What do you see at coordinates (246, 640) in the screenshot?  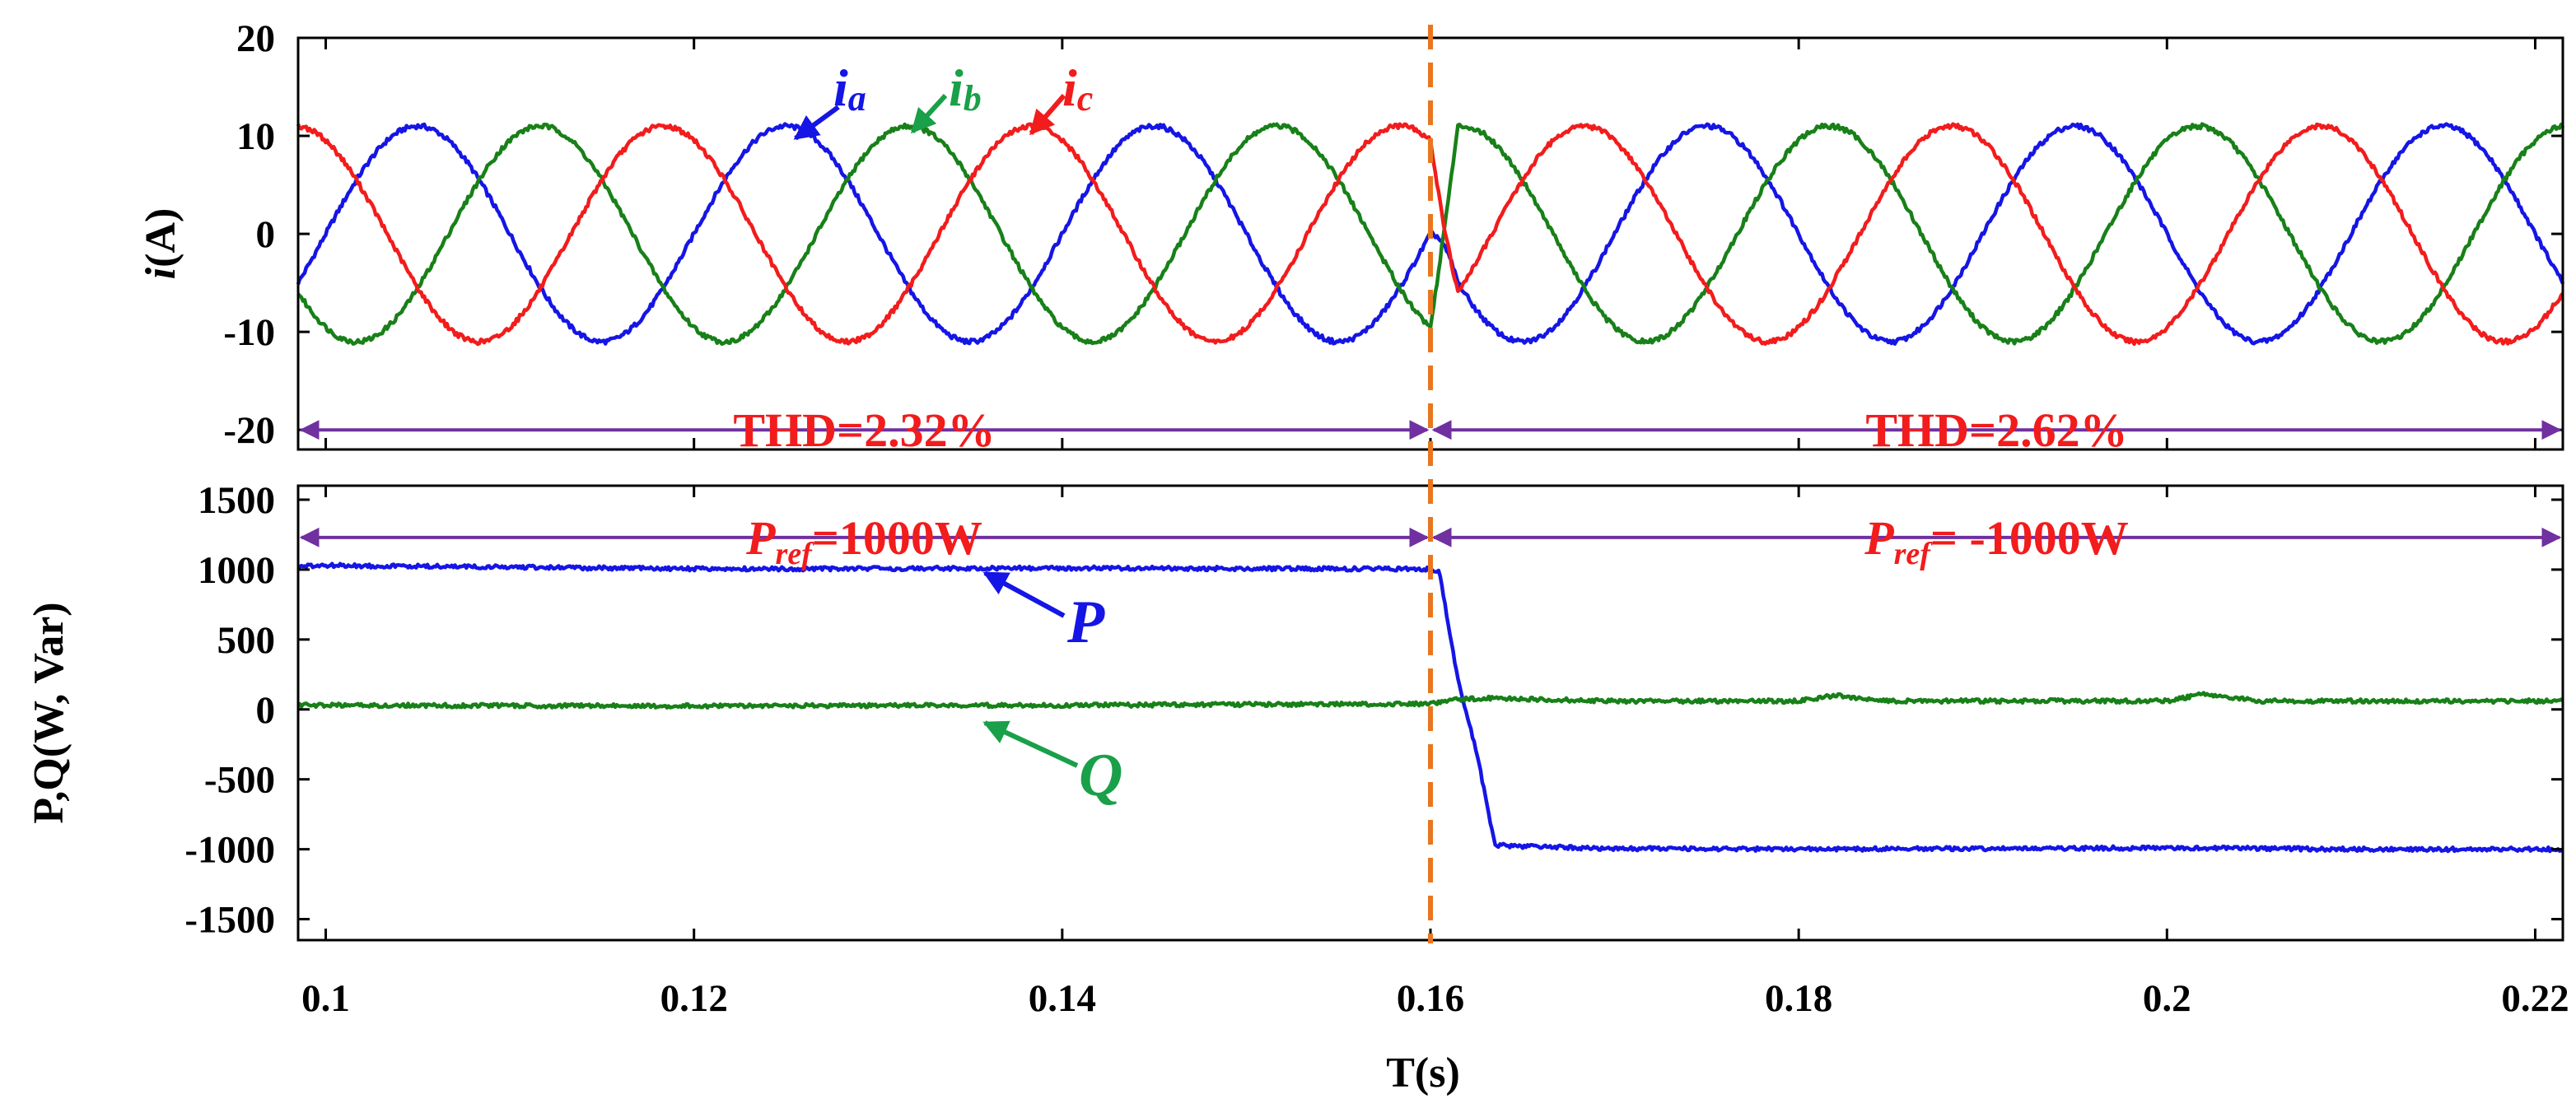 I see `power-y-tick-label: 500` at bounding box center [246, 640].